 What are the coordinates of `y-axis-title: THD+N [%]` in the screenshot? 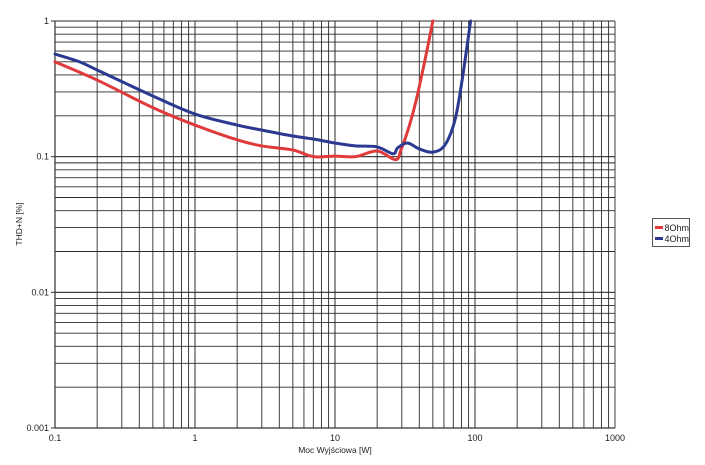 It's located at (19, 223).